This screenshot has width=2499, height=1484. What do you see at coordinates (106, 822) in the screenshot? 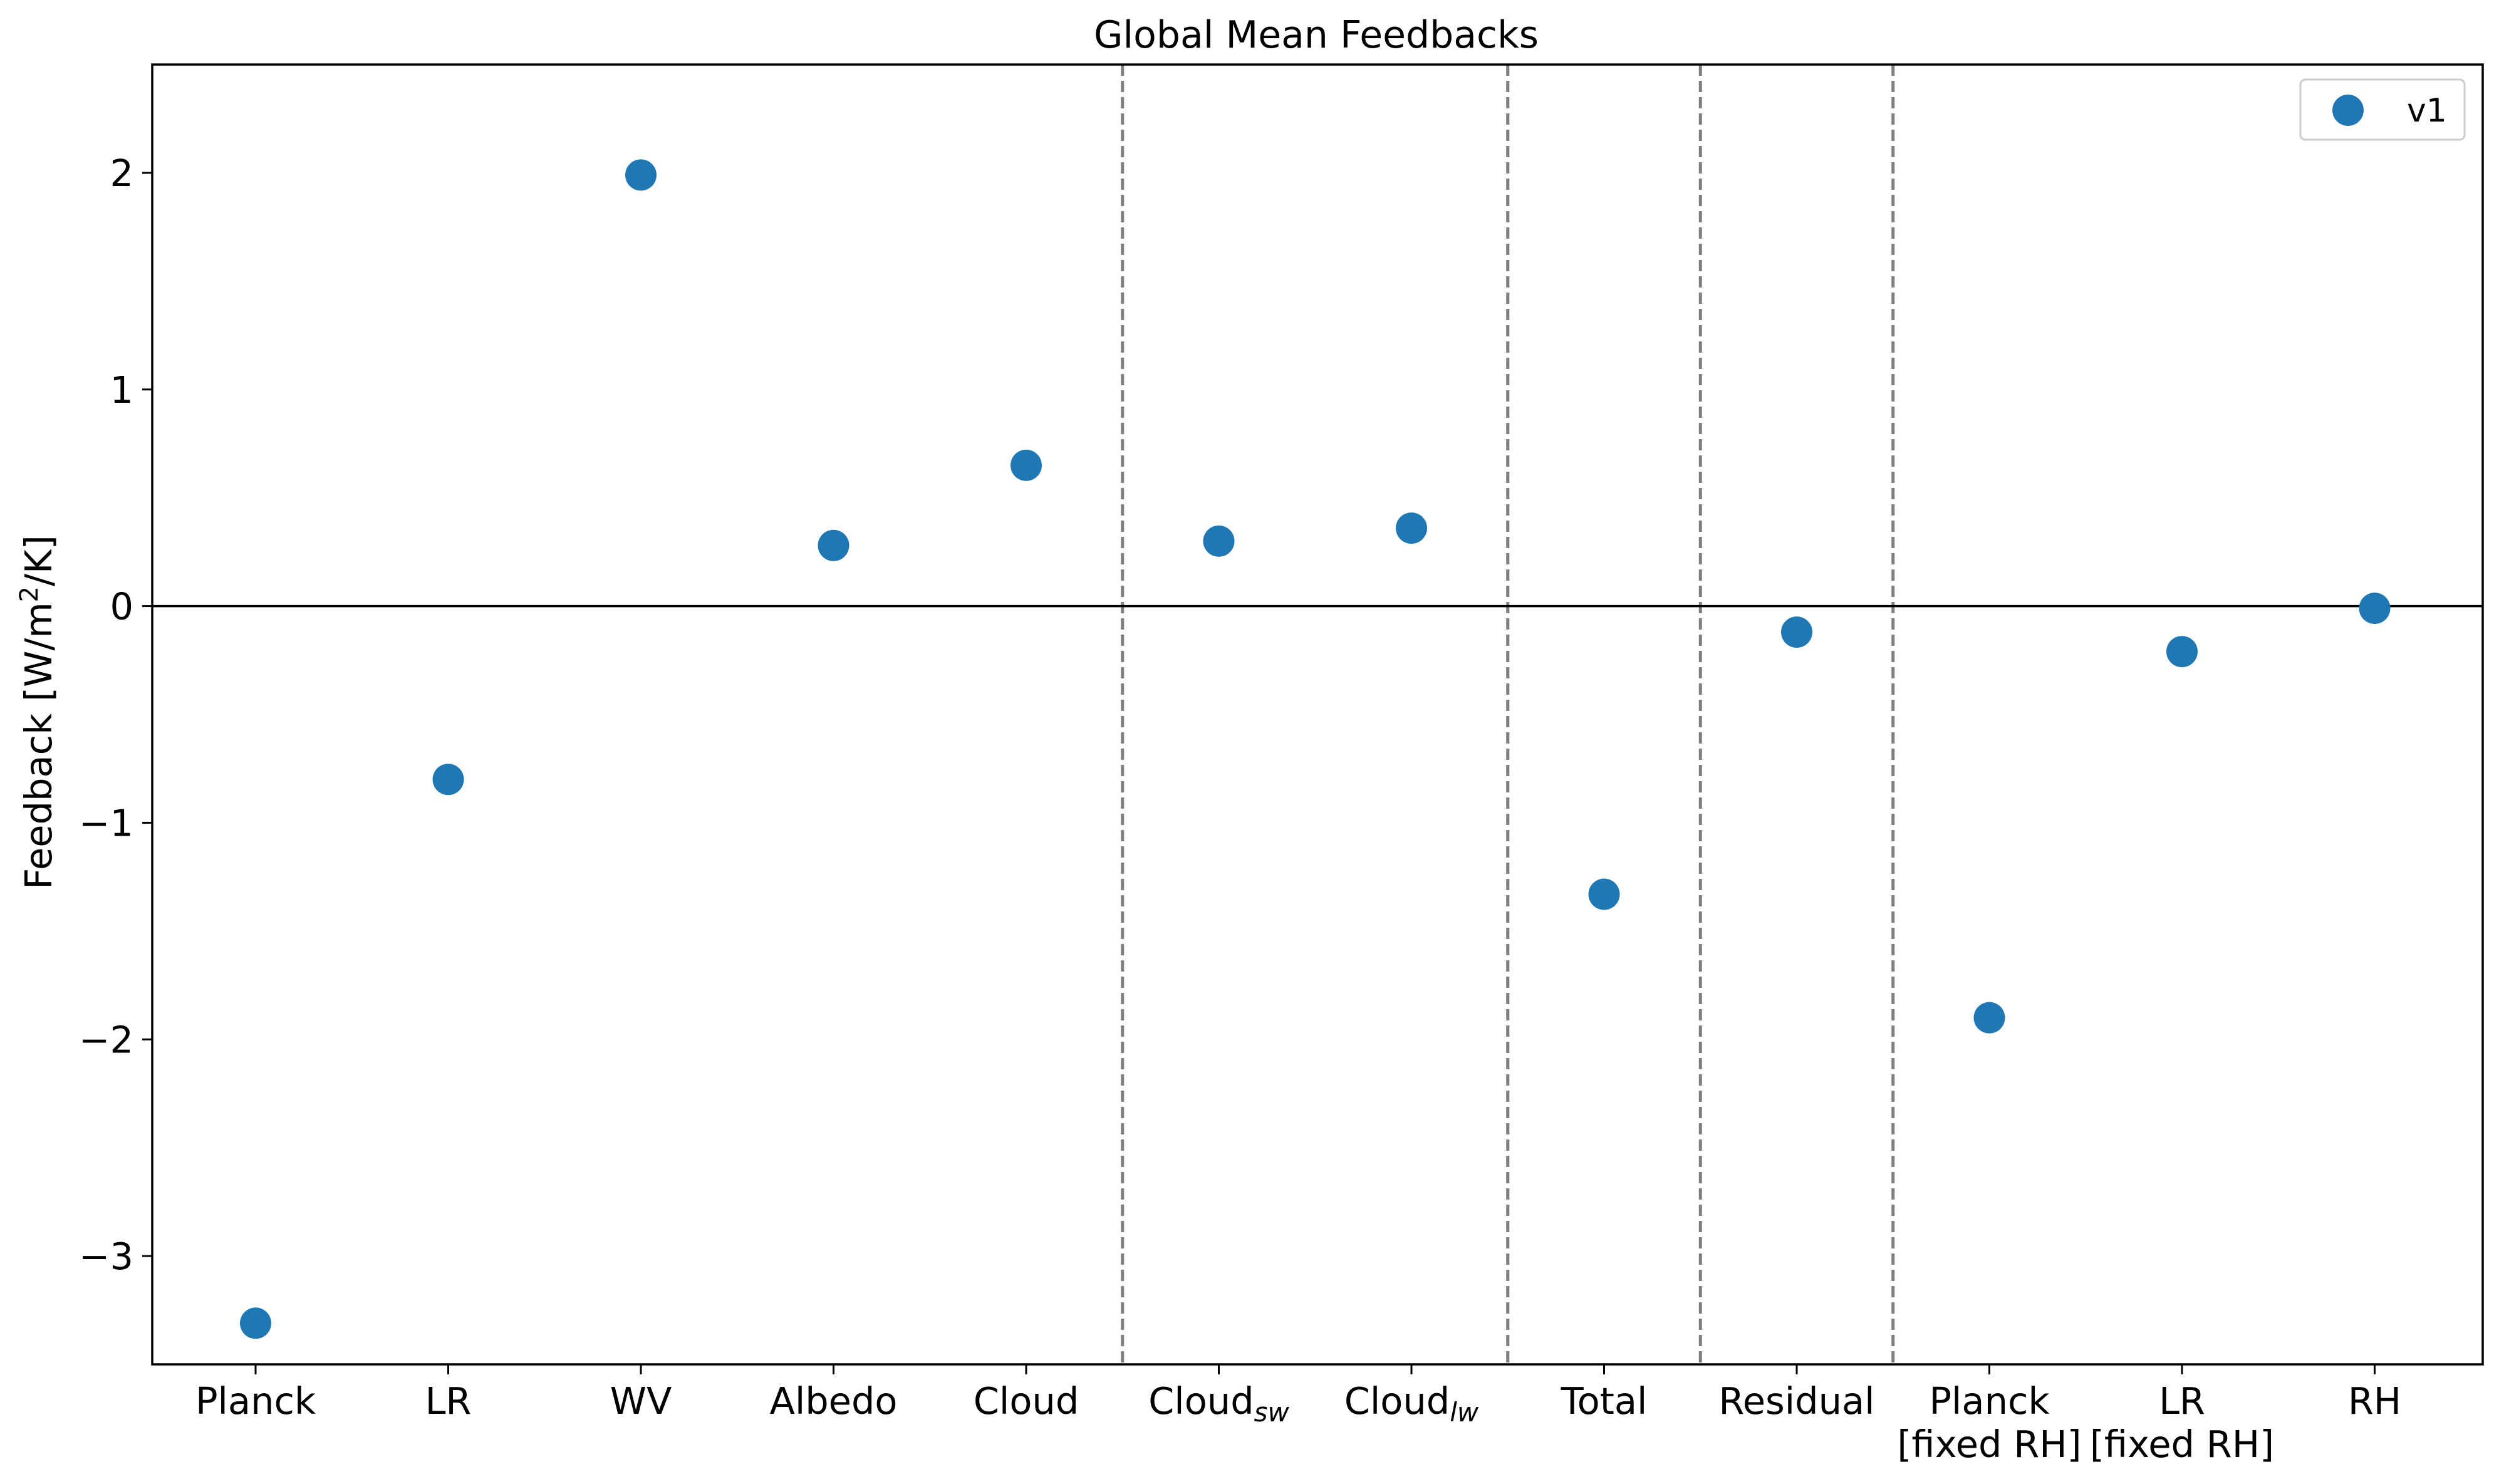
I see `y-tick-label: −1` at bounding box center [106, 822].